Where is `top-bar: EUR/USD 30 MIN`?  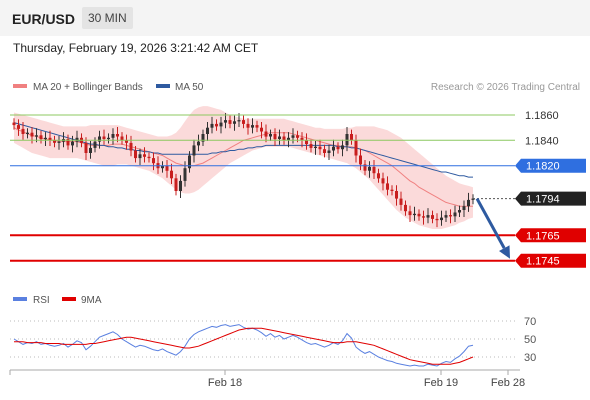
top-bar: EUR/USD 30 MIN is located at coordinates (295, 18).